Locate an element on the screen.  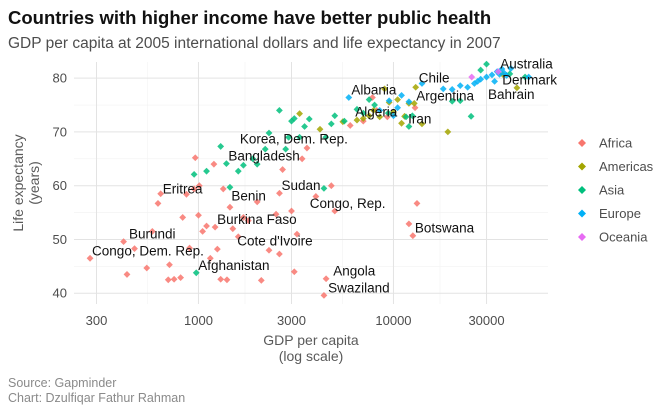
x-tick-label: 1000 is located at coordinates (198, 320).